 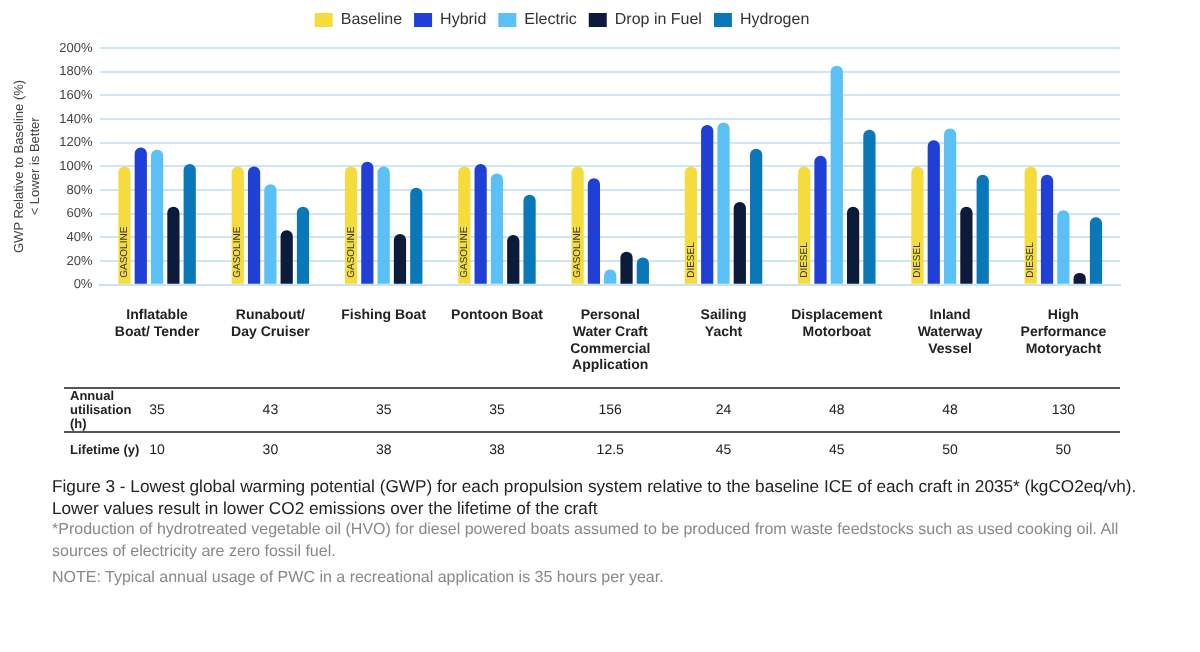 I want to click on text: *Production of hydrotreated vegetable oil (HVO) for diesel powered boats assumed to be produced from waste feedstocks such as used cooking oil. All sources of electricity are zero fossil fuel., so click(x=586, y=541).